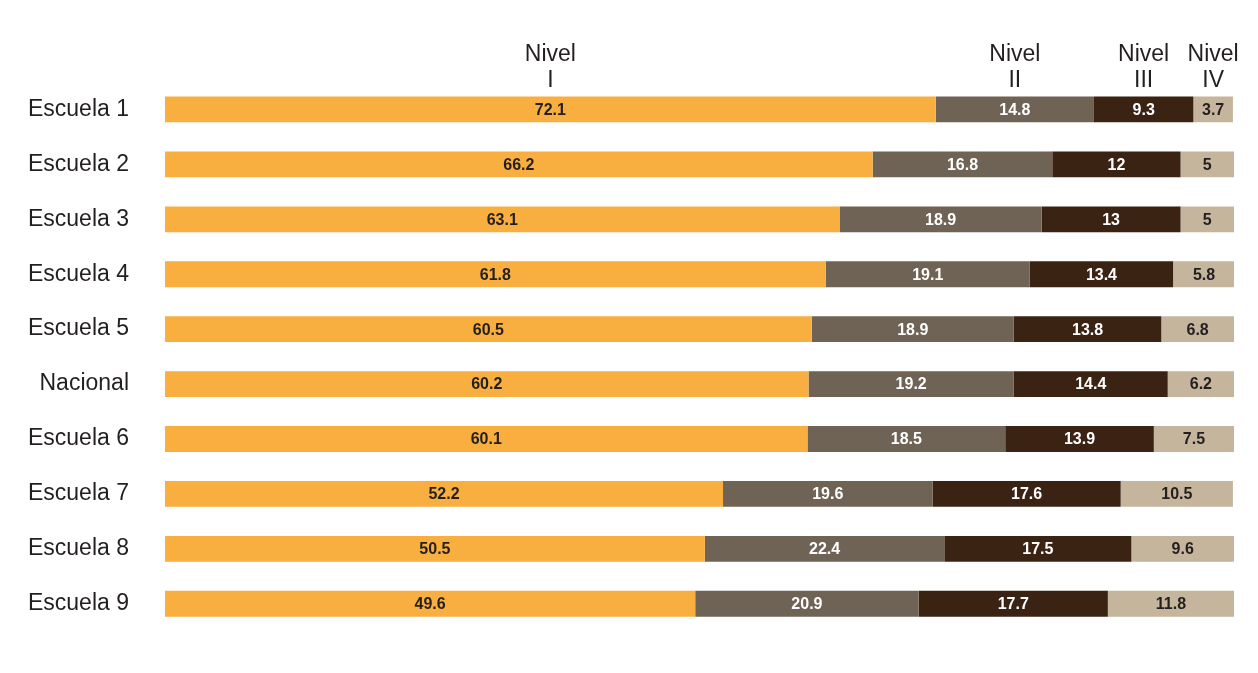 The height and width of the screenshot is (673, 1258). What do you see at coordinates (78, 437) in the screenshot?
I see `y-tick-label: Escuela 6` at bounding box center [78, 437].